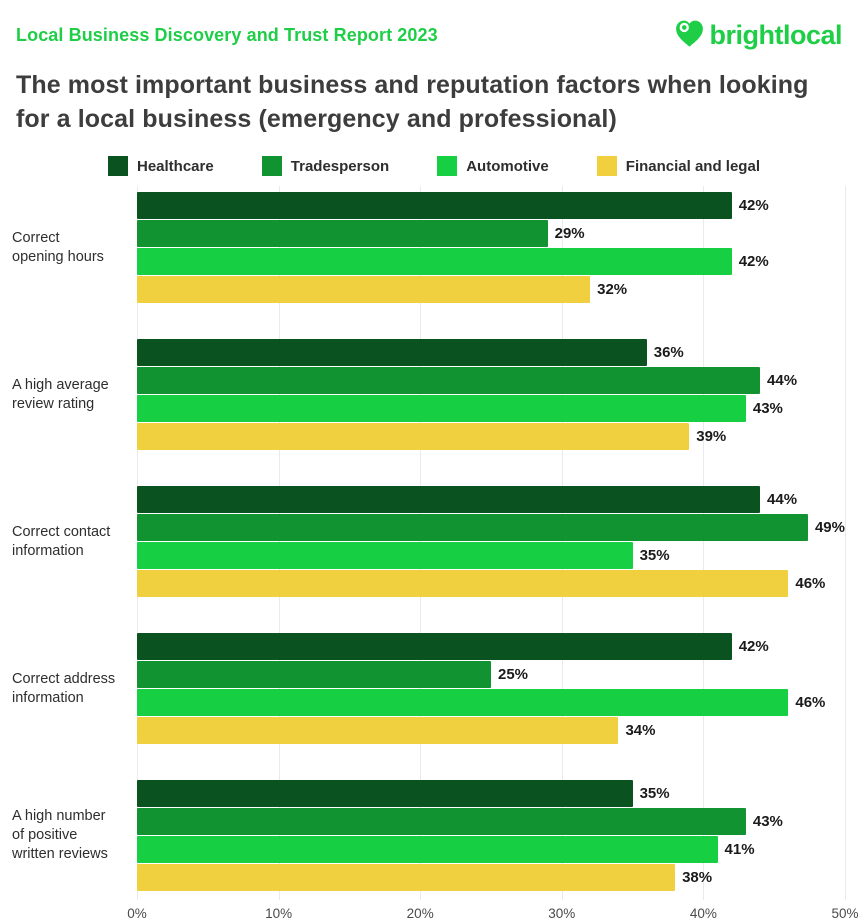 This screenshot has width=860, height=924. I want to click on legend-label: Tradesperson, so click(340, 166).